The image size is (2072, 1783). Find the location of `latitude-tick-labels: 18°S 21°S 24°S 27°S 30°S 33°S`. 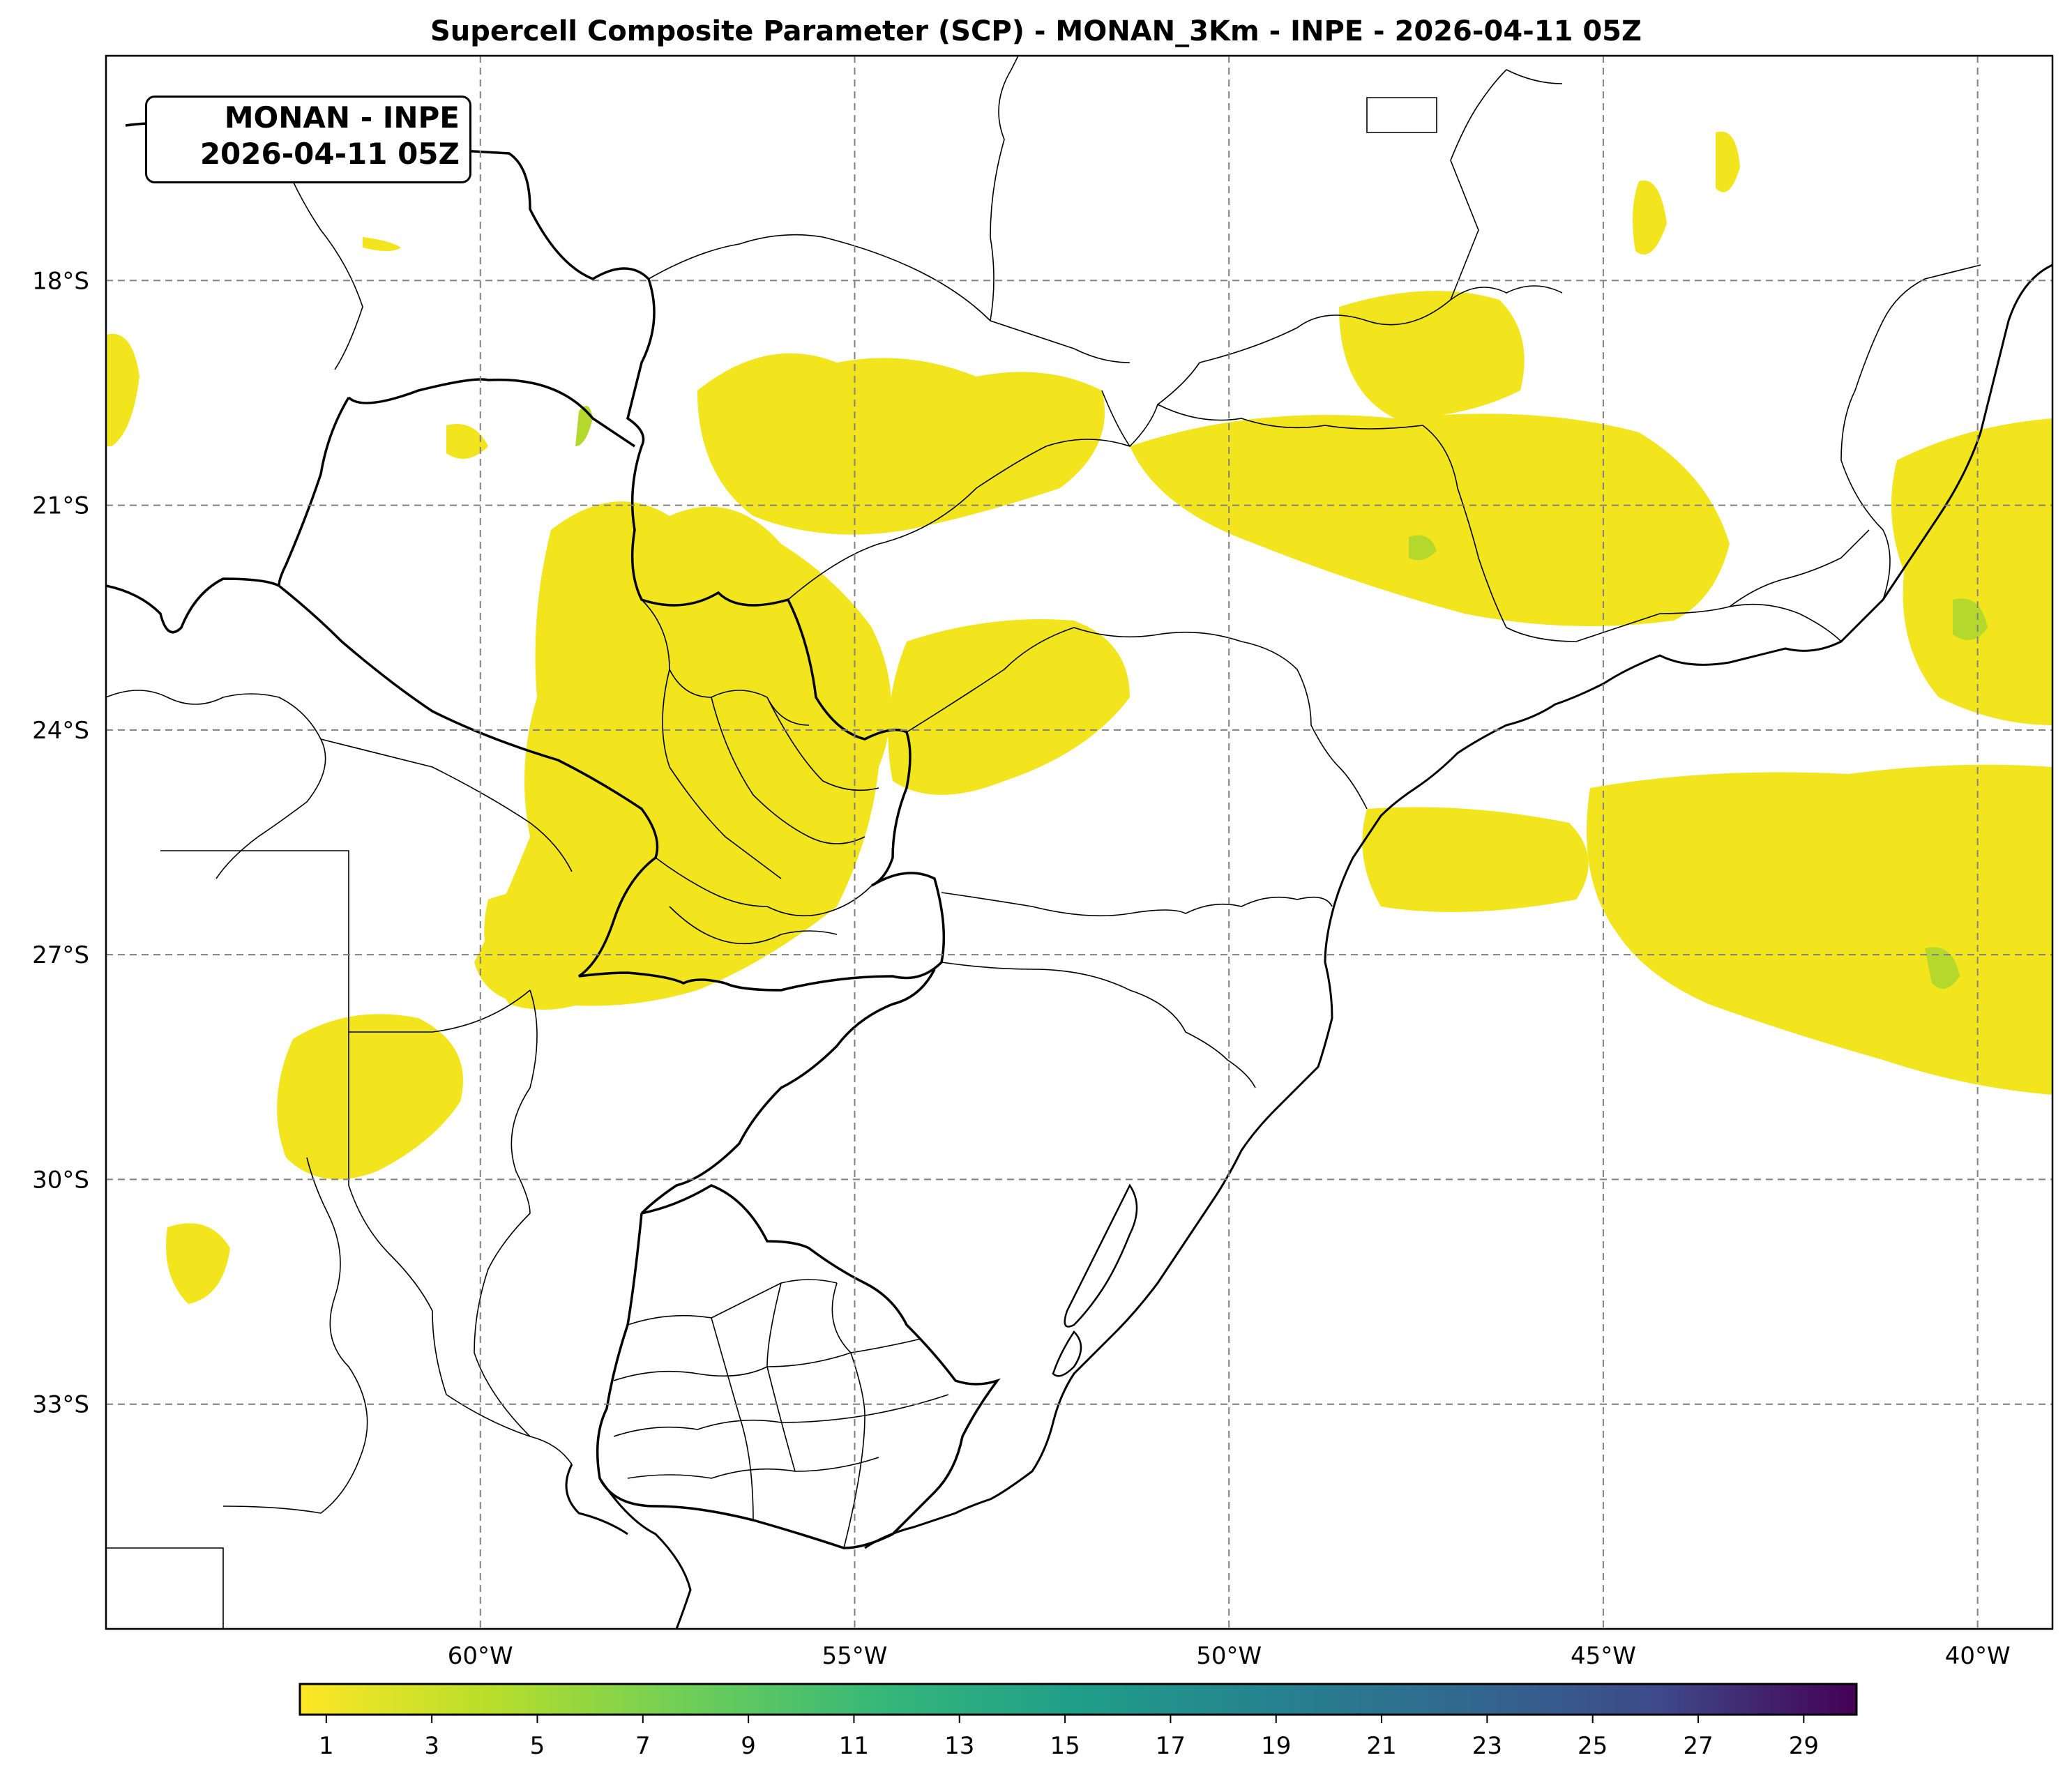

latitude-tick-labels: 18°S 21°S 24°S 27°S 30°S 33°S is located at coordinates (61, 842).